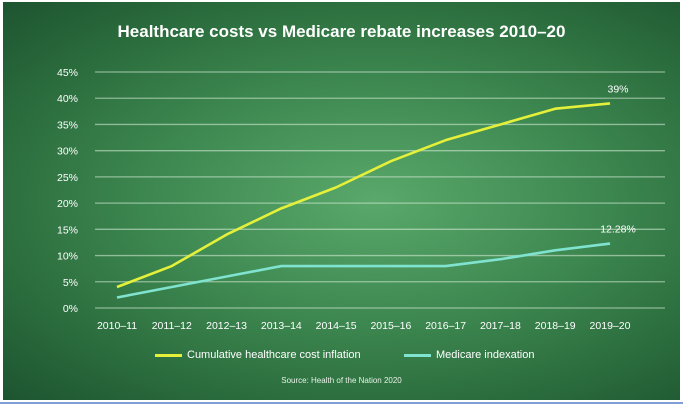  I want to click on legend-label: Cumulative healthcare cost inflation, so click(274, 355).